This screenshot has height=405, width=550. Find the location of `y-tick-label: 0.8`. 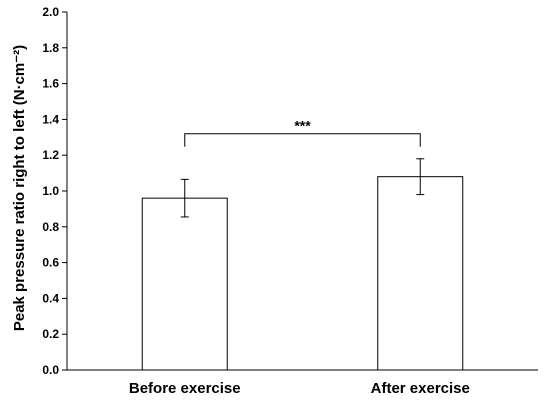

y-tick-label: 0.8 is located at coordinates (50, 227).